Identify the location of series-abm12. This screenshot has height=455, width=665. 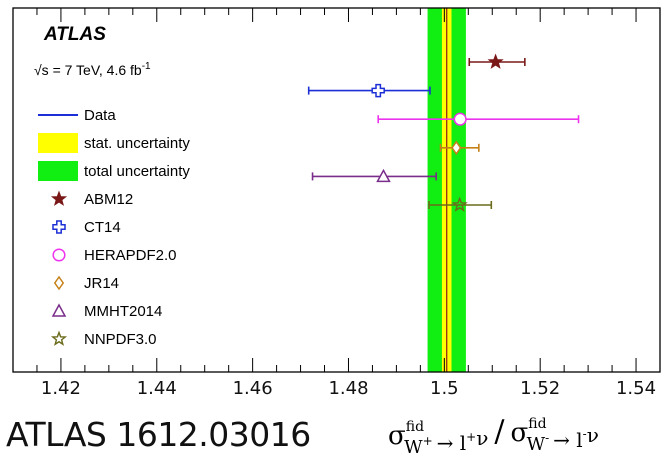
(497, 61).